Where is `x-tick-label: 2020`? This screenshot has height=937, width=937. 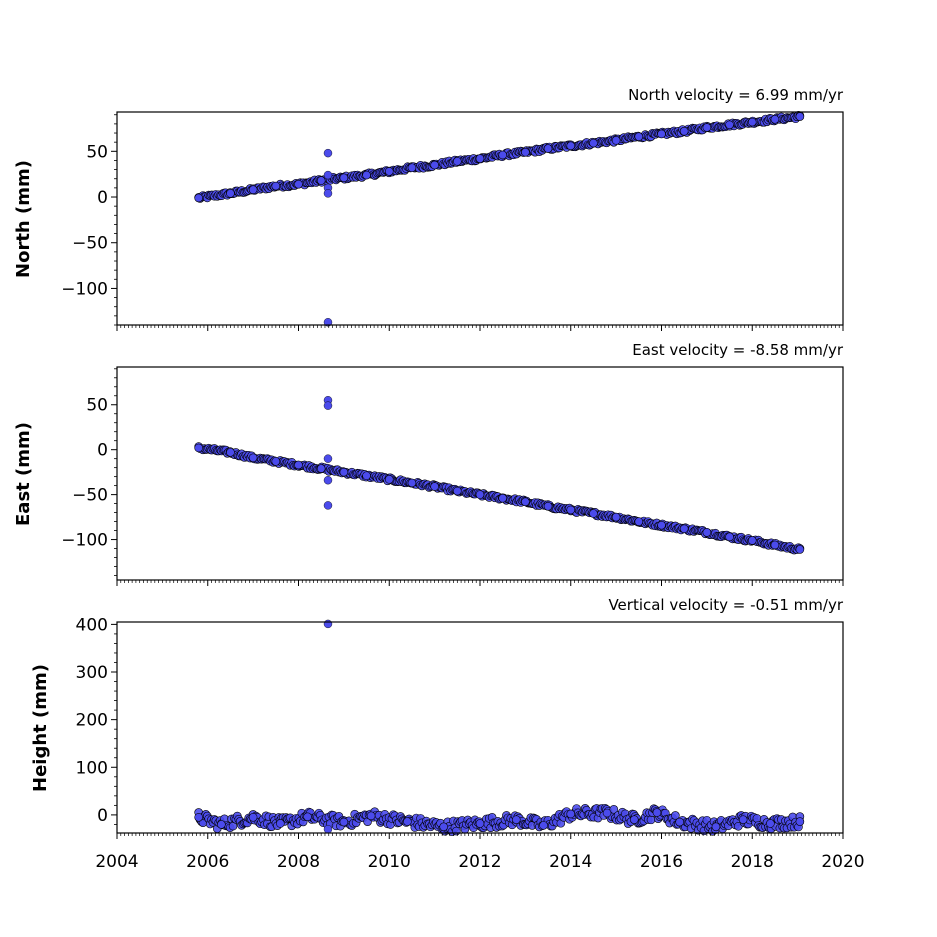 x-tick-label: 2020 is located at coordinates (842, 862).